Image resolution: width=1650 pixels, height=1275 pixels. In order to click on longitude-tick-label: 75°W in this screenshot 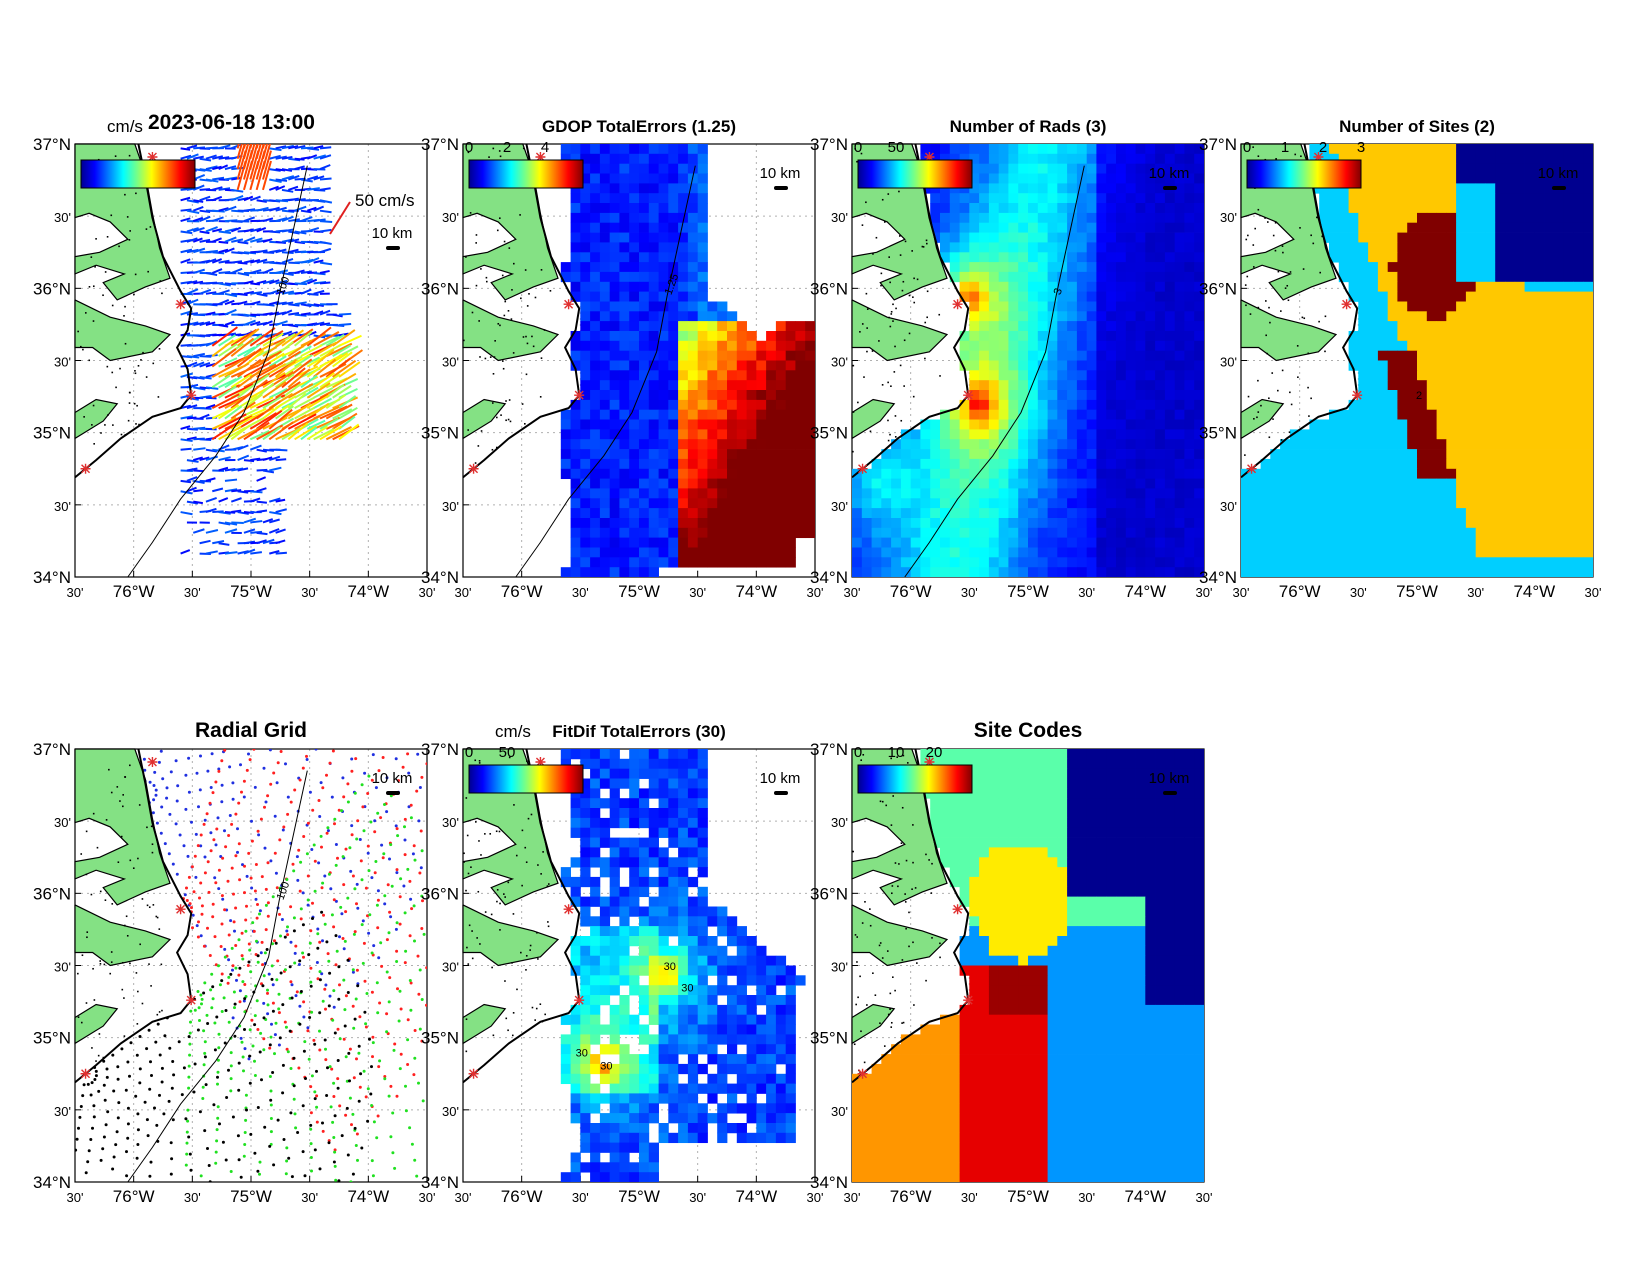, I will do `click(639, 591)`.